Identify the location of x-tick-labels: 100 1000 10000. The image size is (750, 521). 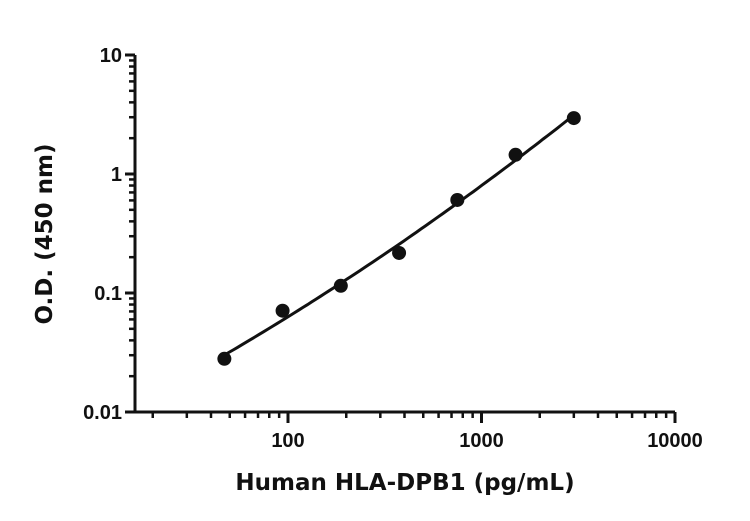
(487, 441).